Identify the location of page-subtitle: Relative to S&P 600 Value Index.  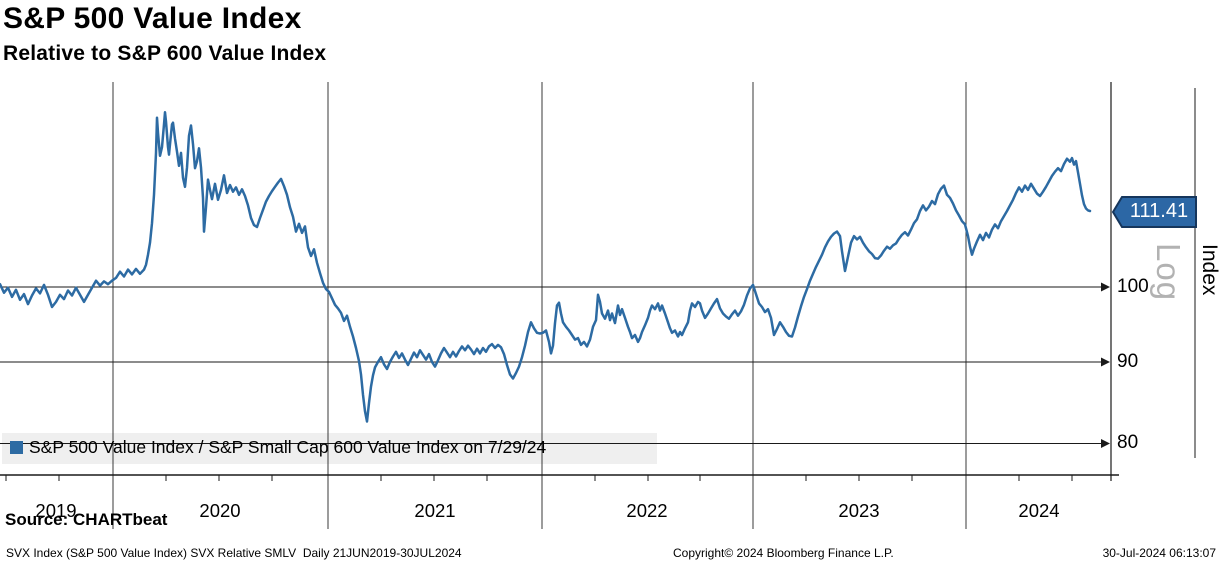
(165, 53).